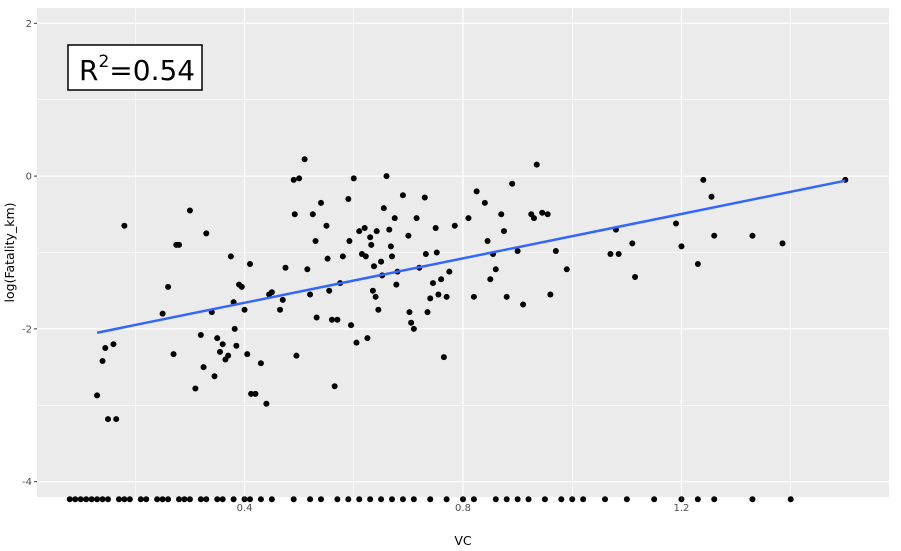  I want to click on annotation-text: R2=0.54, so click(137, 69).